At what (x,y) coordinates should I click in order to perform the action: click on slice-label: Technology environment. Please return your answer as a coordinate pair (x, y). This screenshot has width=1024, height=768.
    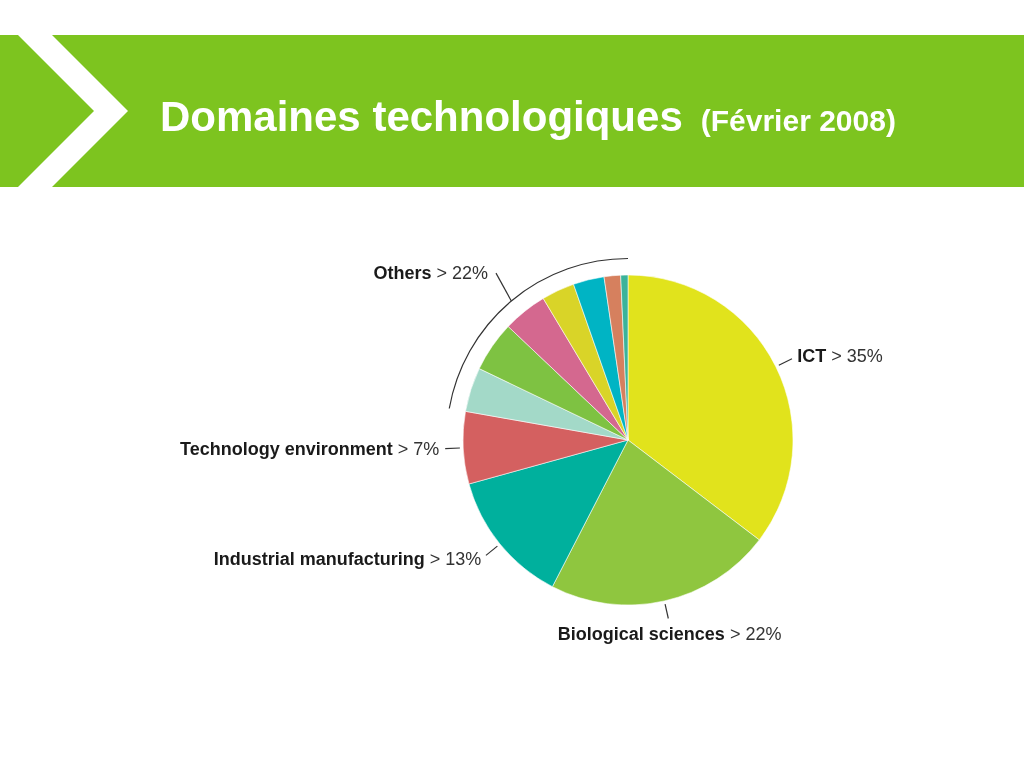
    Looking at the image, I should click on (286, 448).